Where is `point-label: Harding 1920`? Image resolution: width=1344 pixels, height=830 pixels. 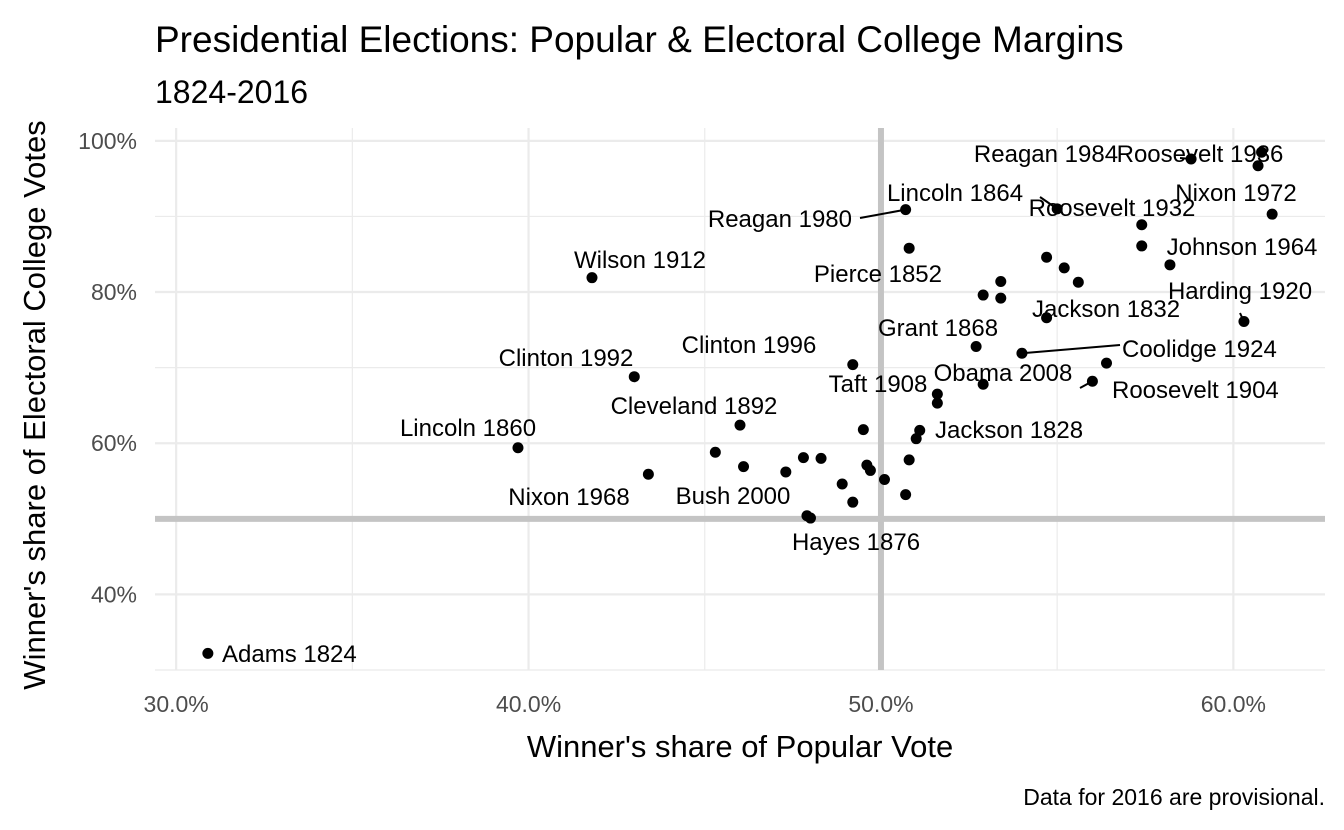
point-label: Harding 1920 is located at coordinates (1240, 291).